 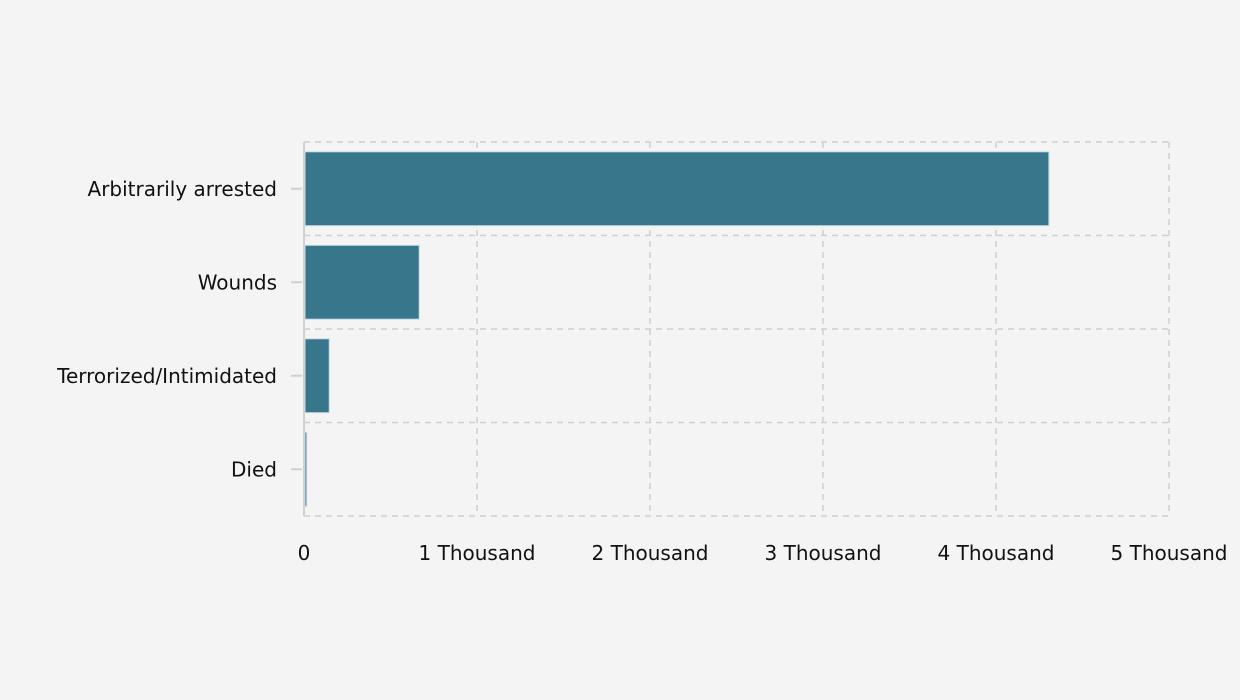 What do you see at coordinates (237, 282) in the screenshot?
I see `y-tick-label: Wounds` at bounding box center [237, 282].